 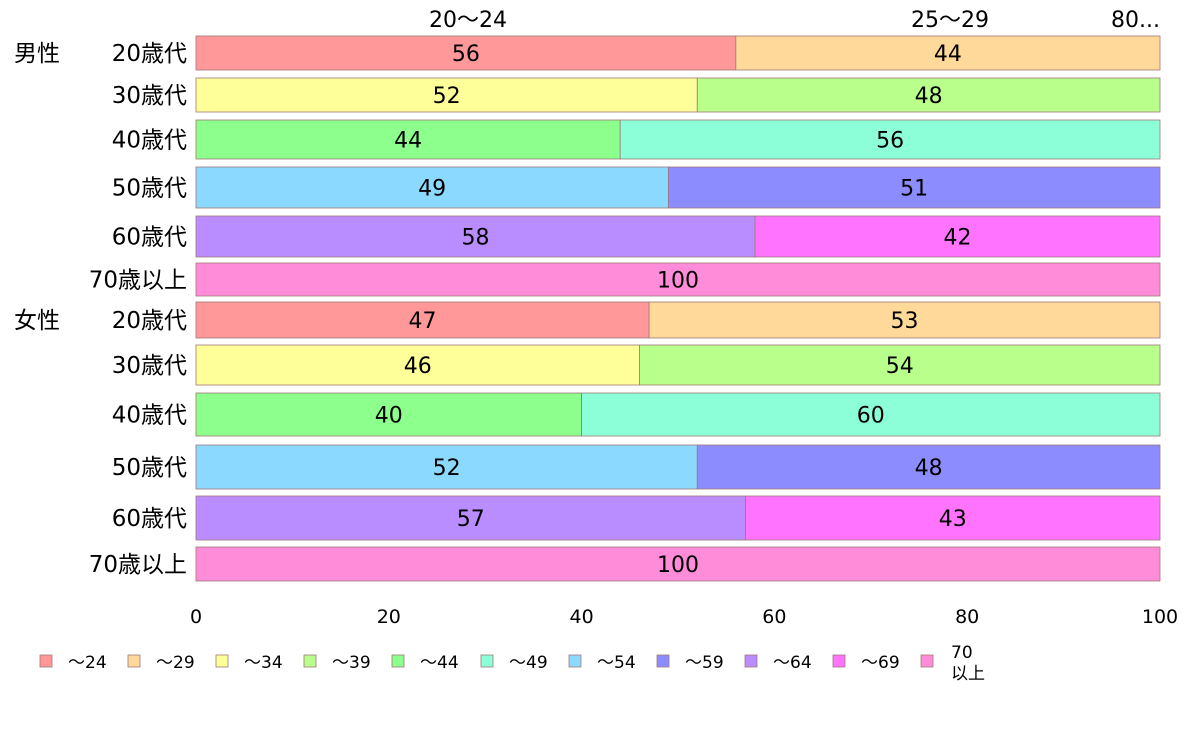 What do you see at coordinates (439, 663) in the screenshot?
I see `legend-label: ～44` at bounding box center [439, 663].